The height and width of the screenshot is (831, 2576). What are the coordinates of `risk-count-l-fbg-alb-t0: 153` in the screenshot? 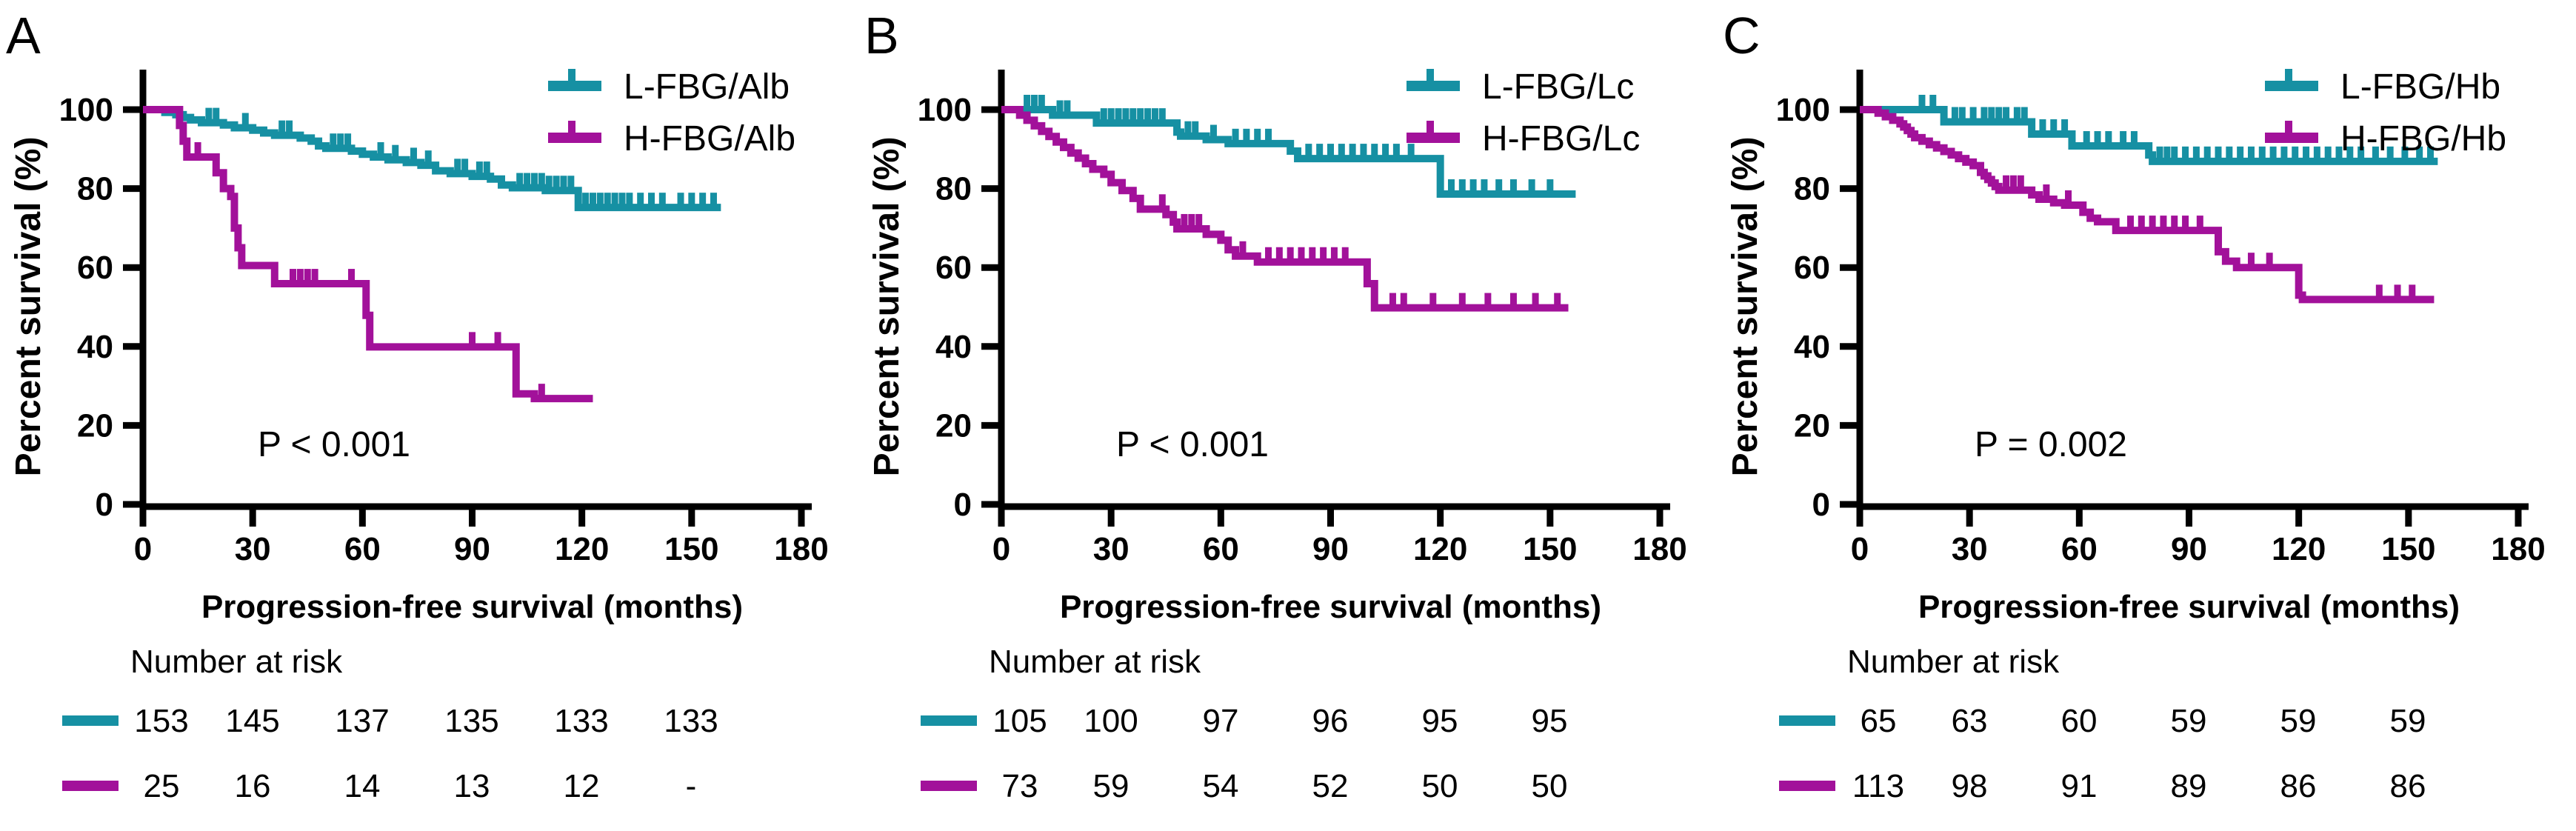 It's located at (161, 721).